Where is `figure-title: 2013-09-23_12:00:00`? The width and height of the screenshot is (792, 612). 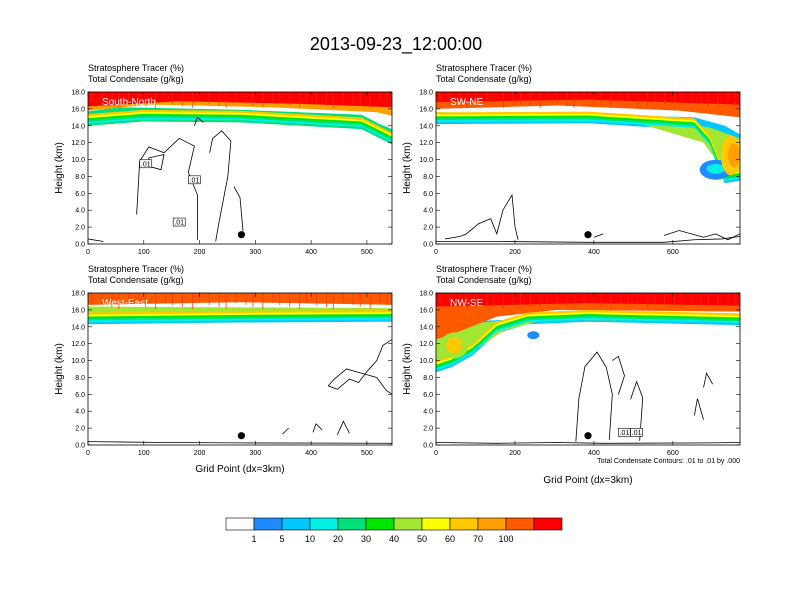 figure-title: 2013-09-23_12:00:00 is located at coordinates (396, 44).